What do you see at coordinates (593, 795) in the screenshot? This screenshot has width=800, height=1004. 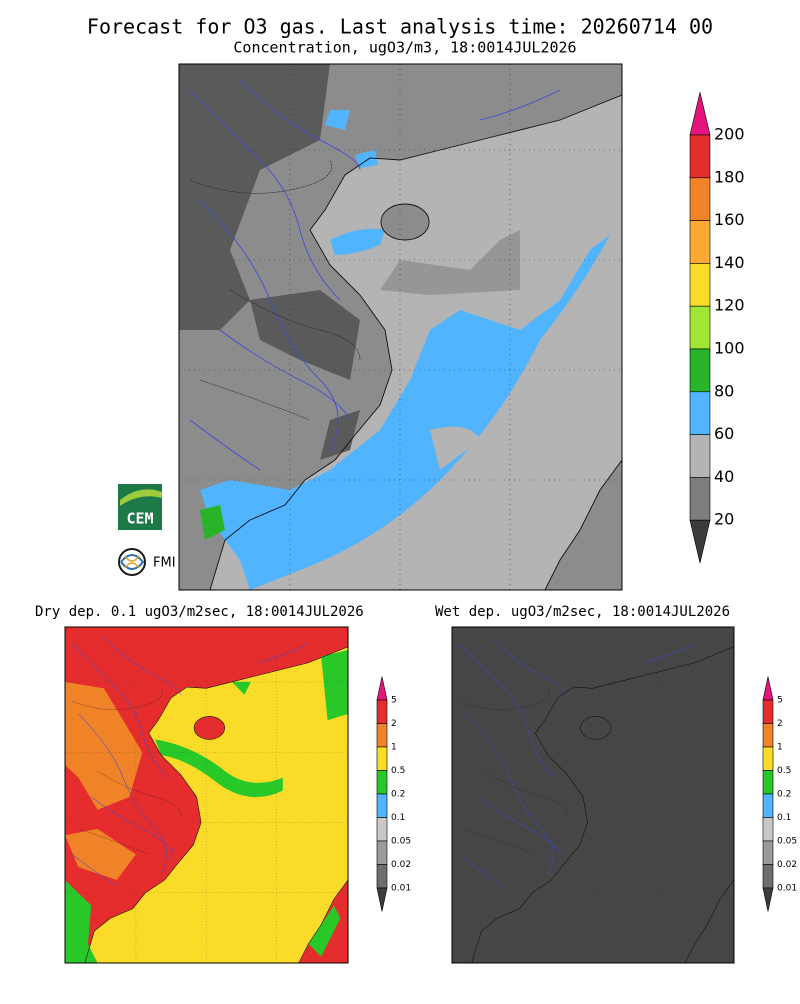 I see `wet-dep-map` at bounding box center [593, 795].